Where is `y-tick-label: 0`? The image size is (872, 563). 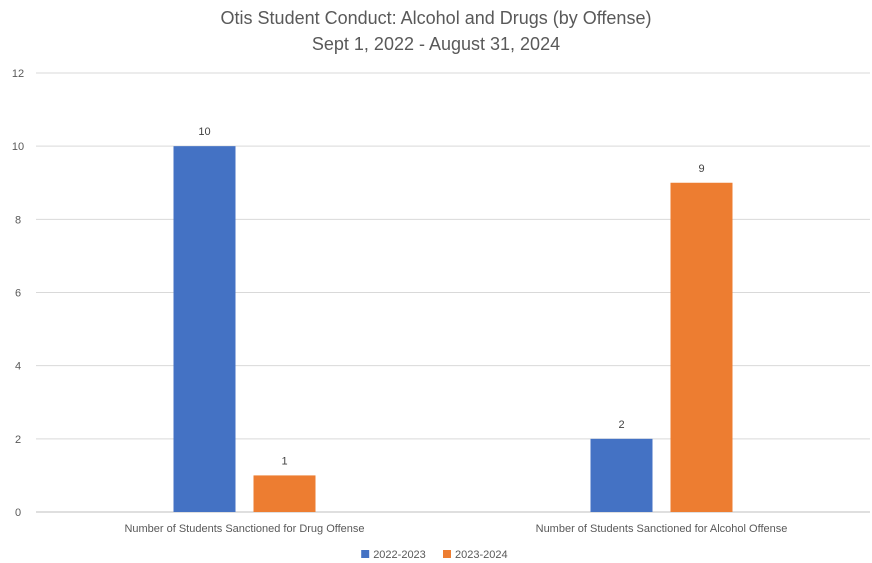
y-tick-label: 0 is located at coordinates (18, 513).